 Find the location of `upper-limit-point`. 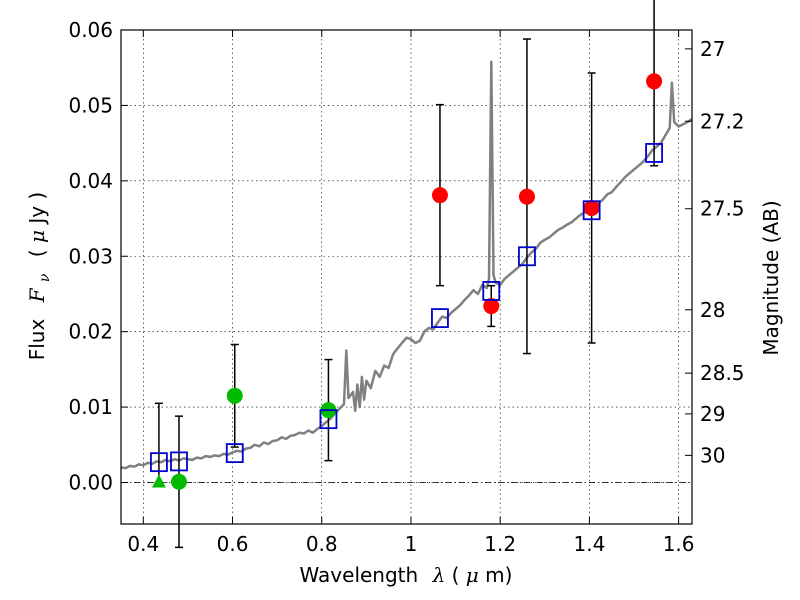

upper-limit-point is located at coordinates (158, 481).